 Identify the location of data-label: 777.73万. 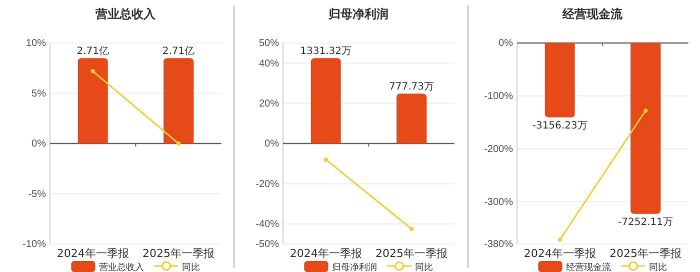
(411, 87).